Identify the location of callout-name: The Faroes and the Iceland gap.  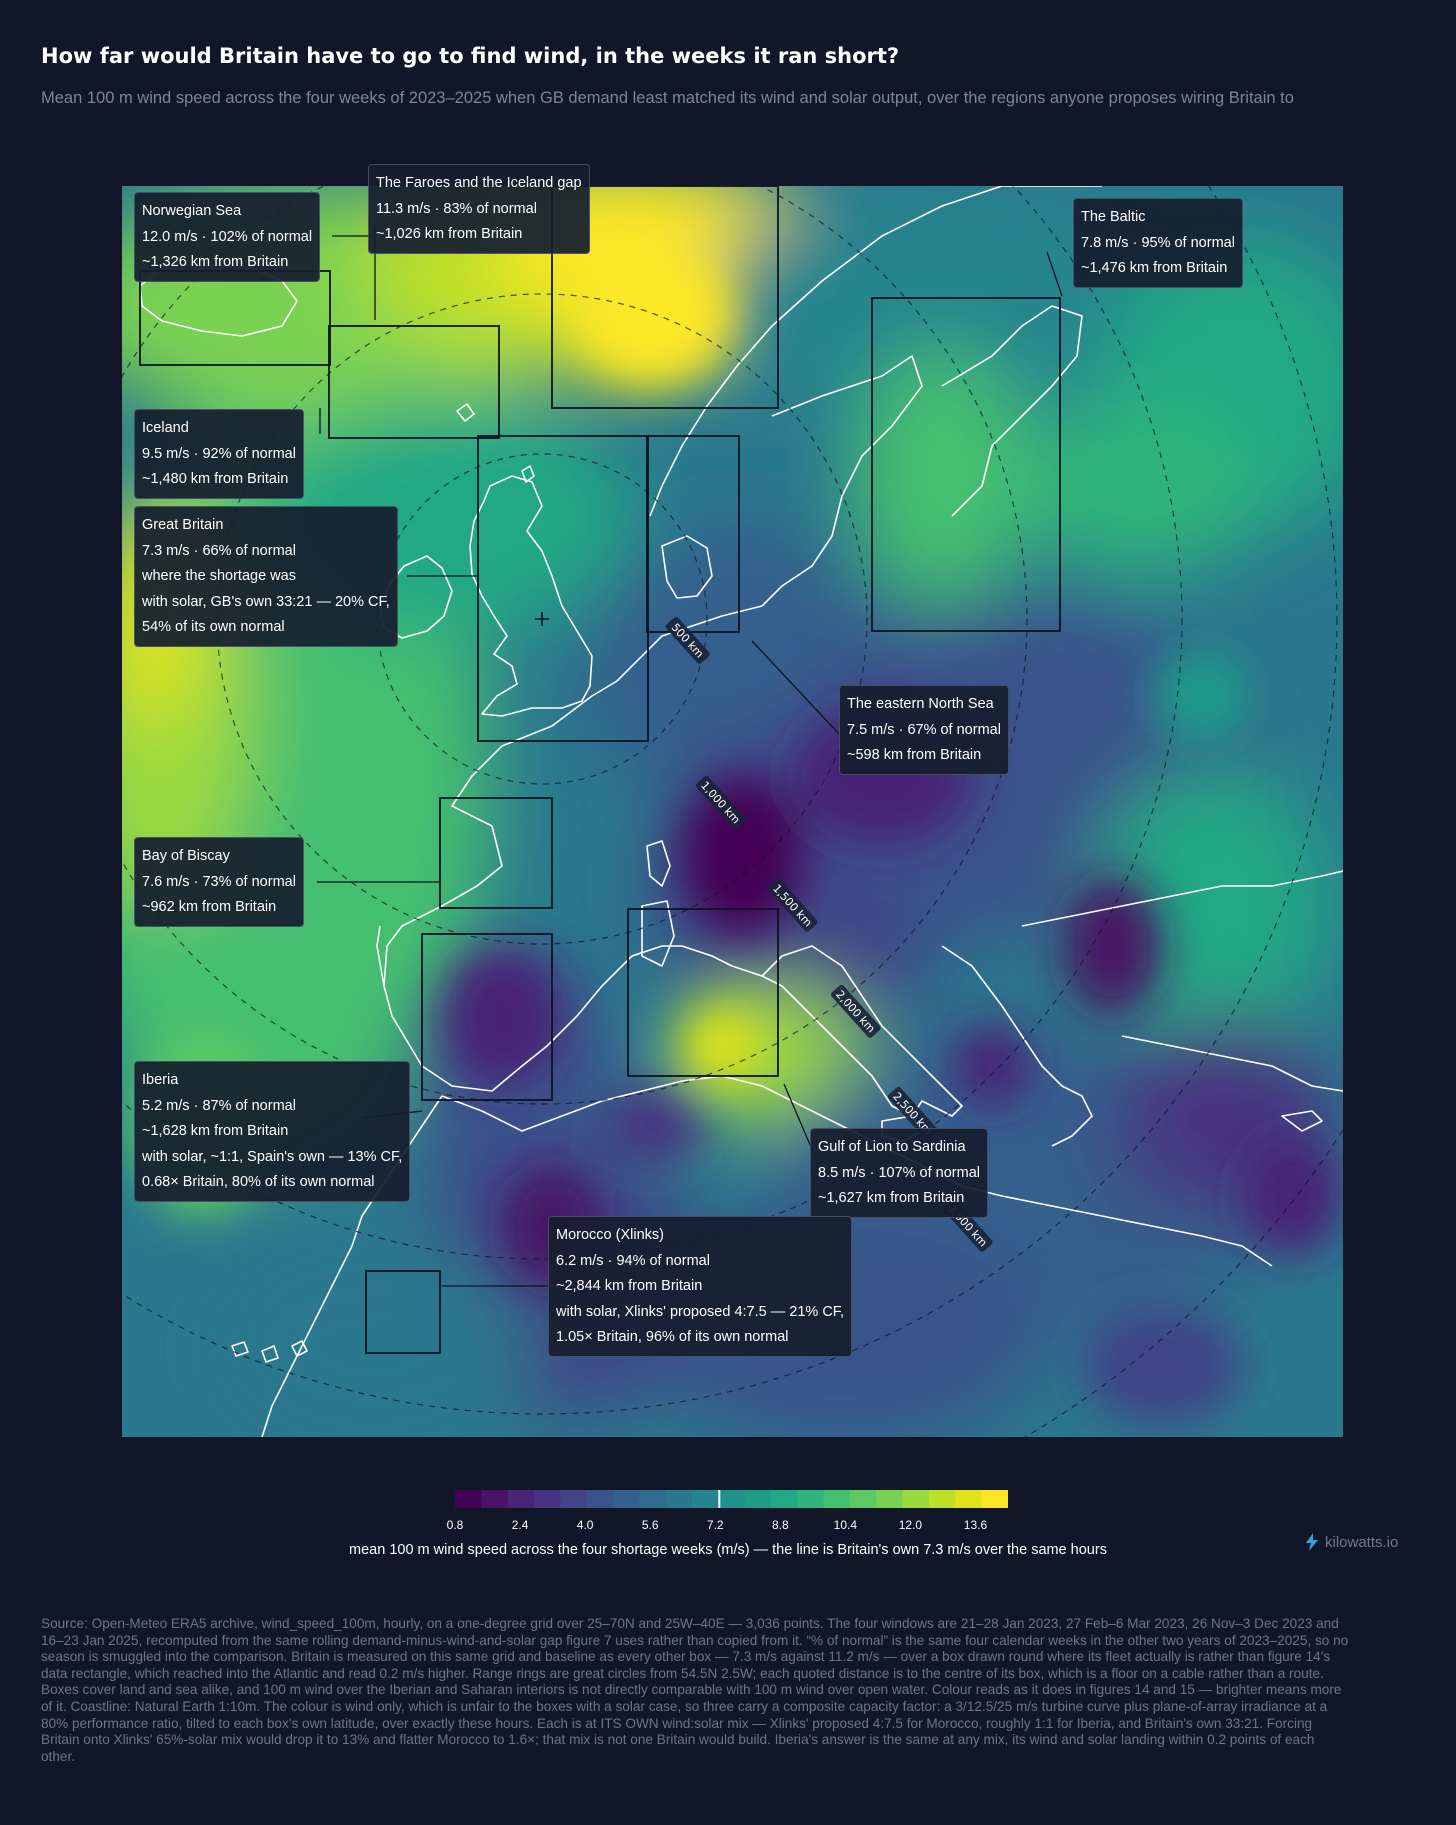
(479, 183).